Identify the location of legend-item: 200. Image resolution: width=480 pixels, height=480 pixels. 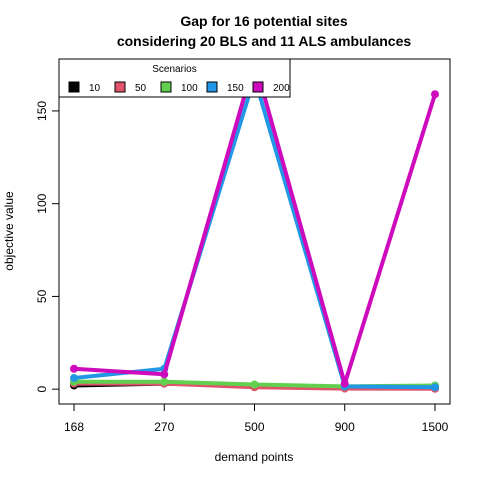
(271, 87).